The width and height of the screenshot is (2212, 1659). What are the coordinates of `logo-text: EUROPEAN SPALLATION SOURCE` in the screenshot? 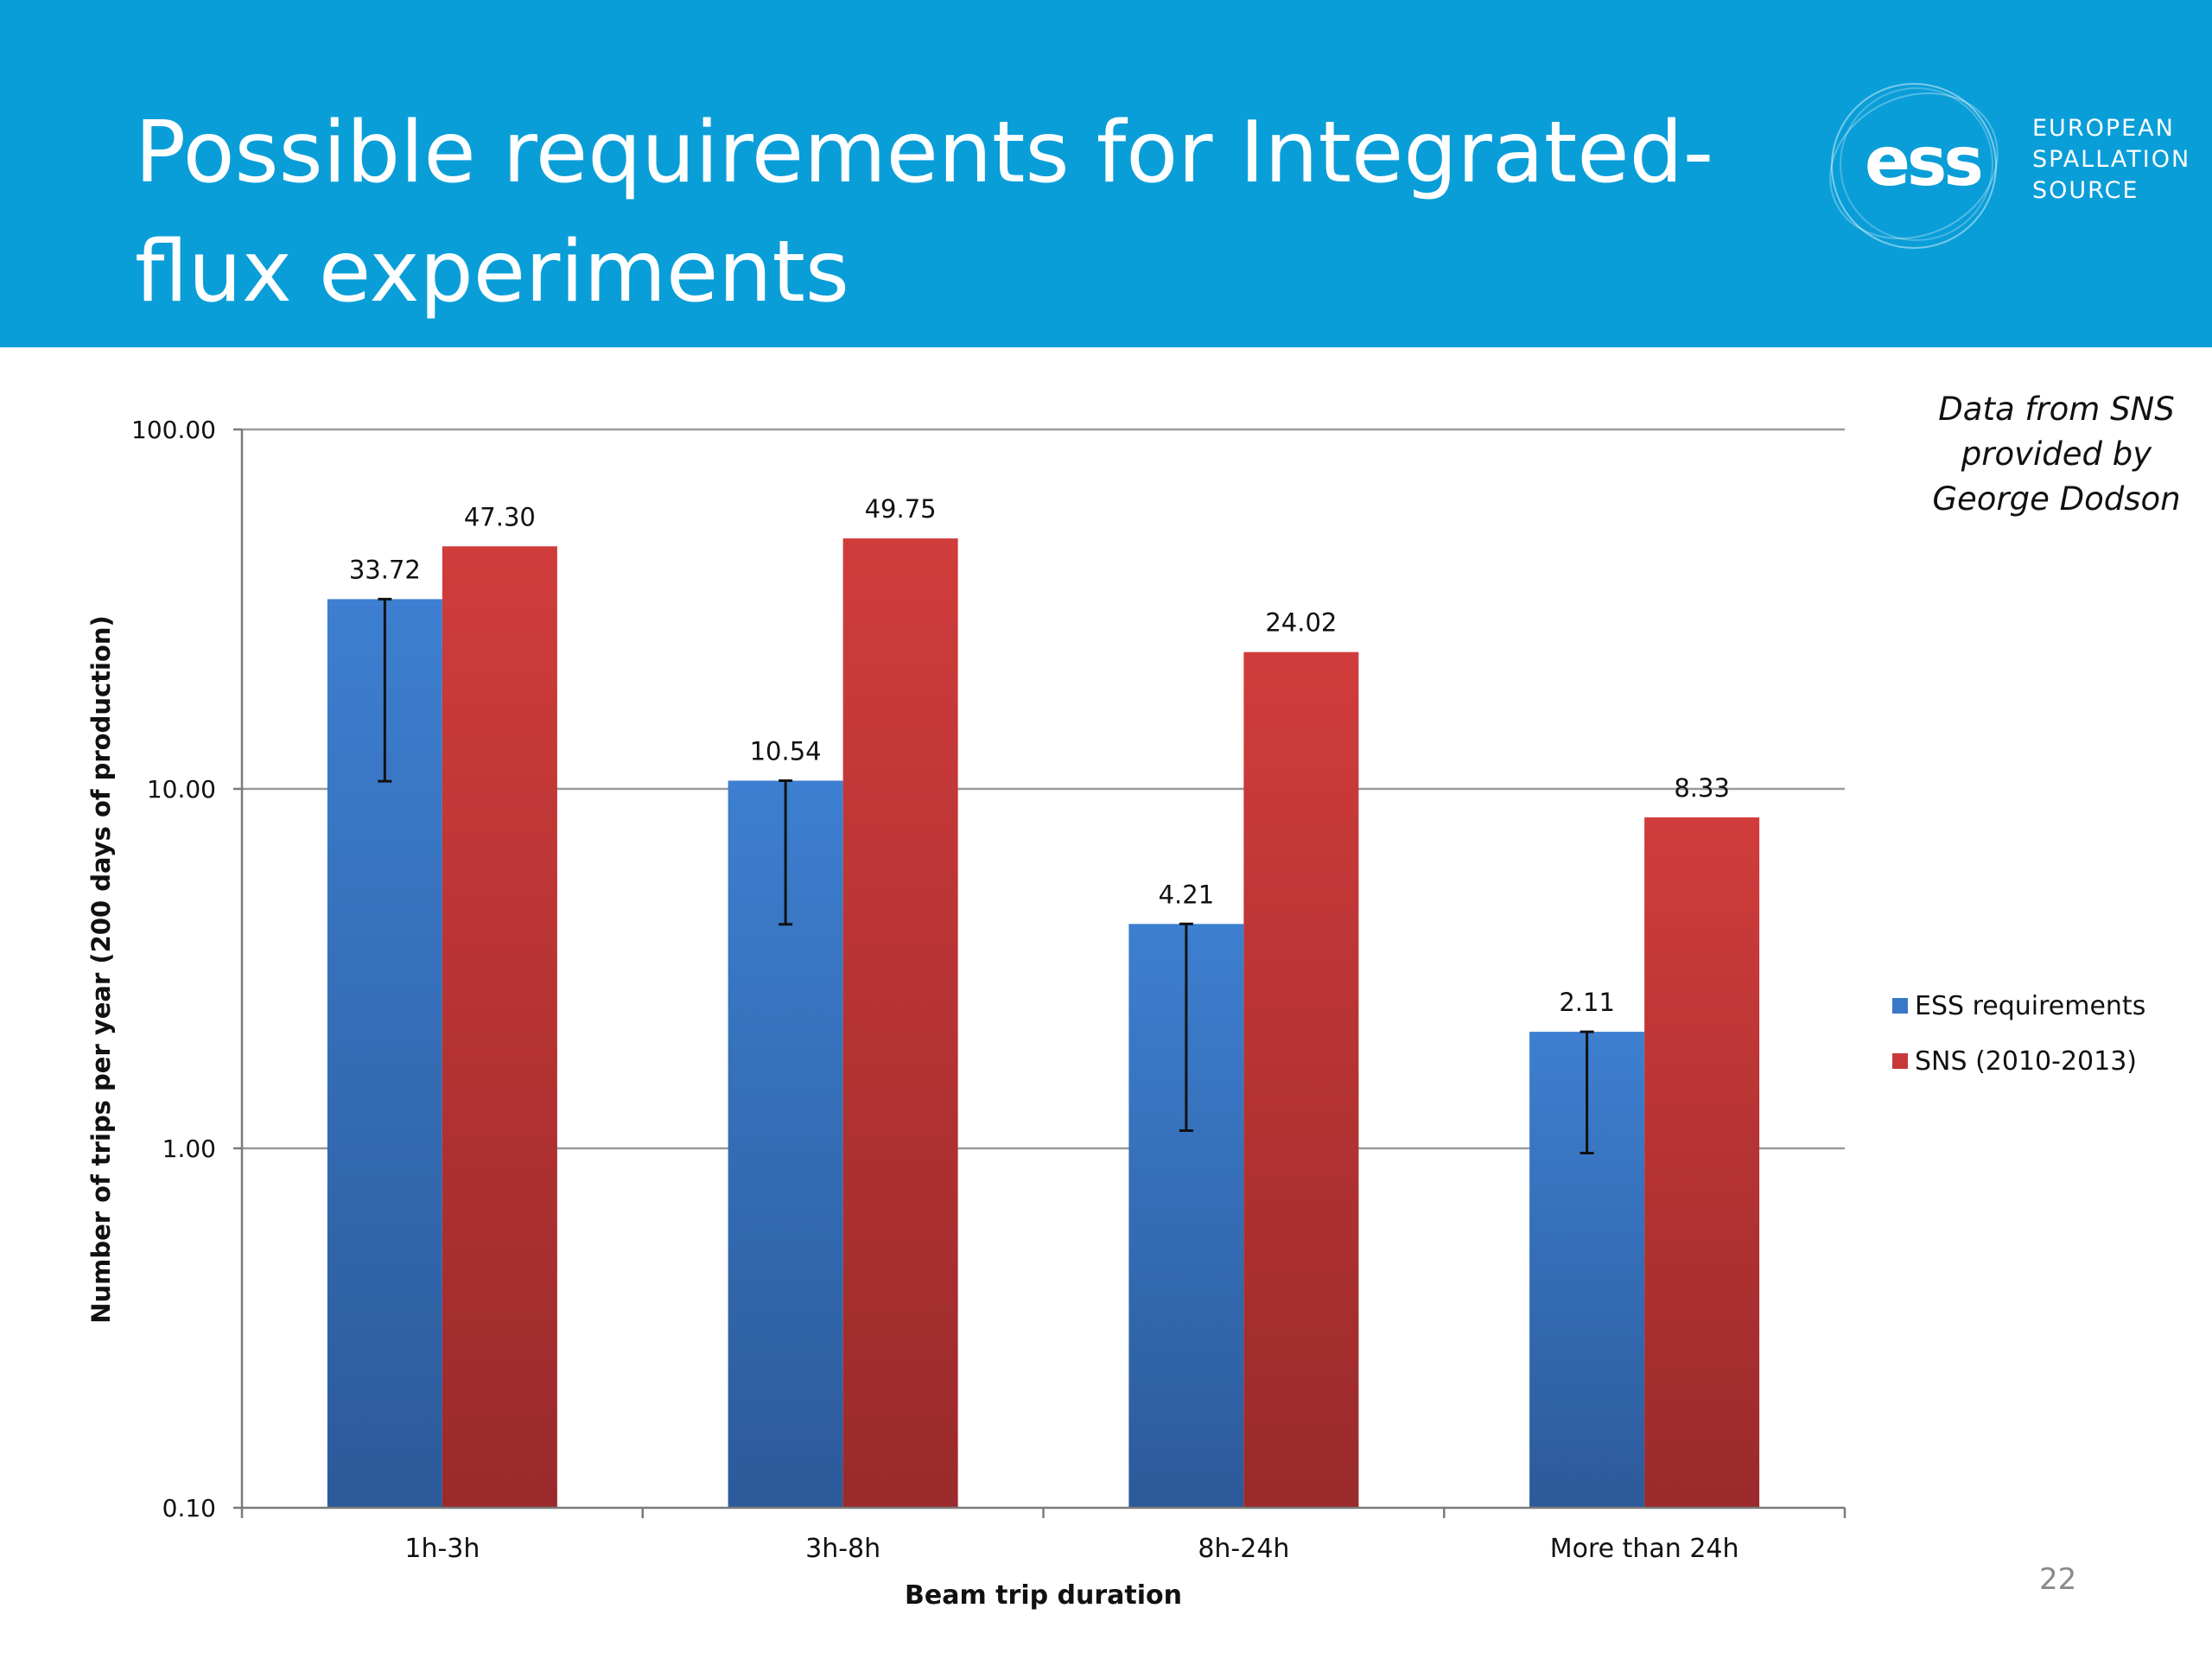 It's located at (2111, 160).